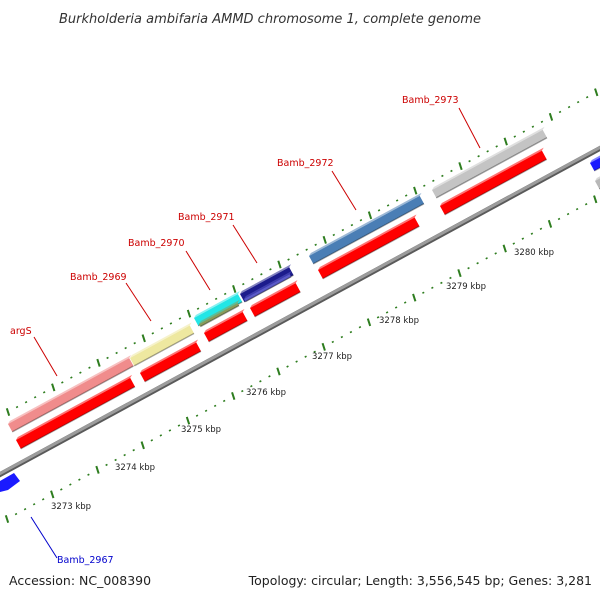 This screenshot has width=600, height=600. Describe the element at coordinates (430, 100) in the screenshot. I see `gene-label-bamb-2973: Bamb_2973` at that location.